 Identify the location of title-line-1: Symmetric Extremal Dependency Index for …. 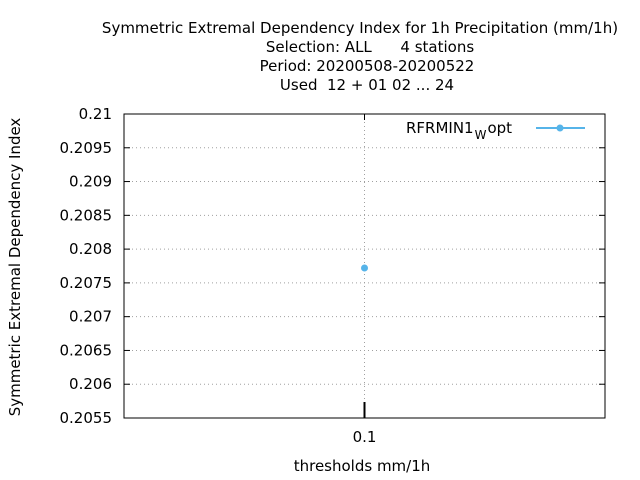
(360, 28).